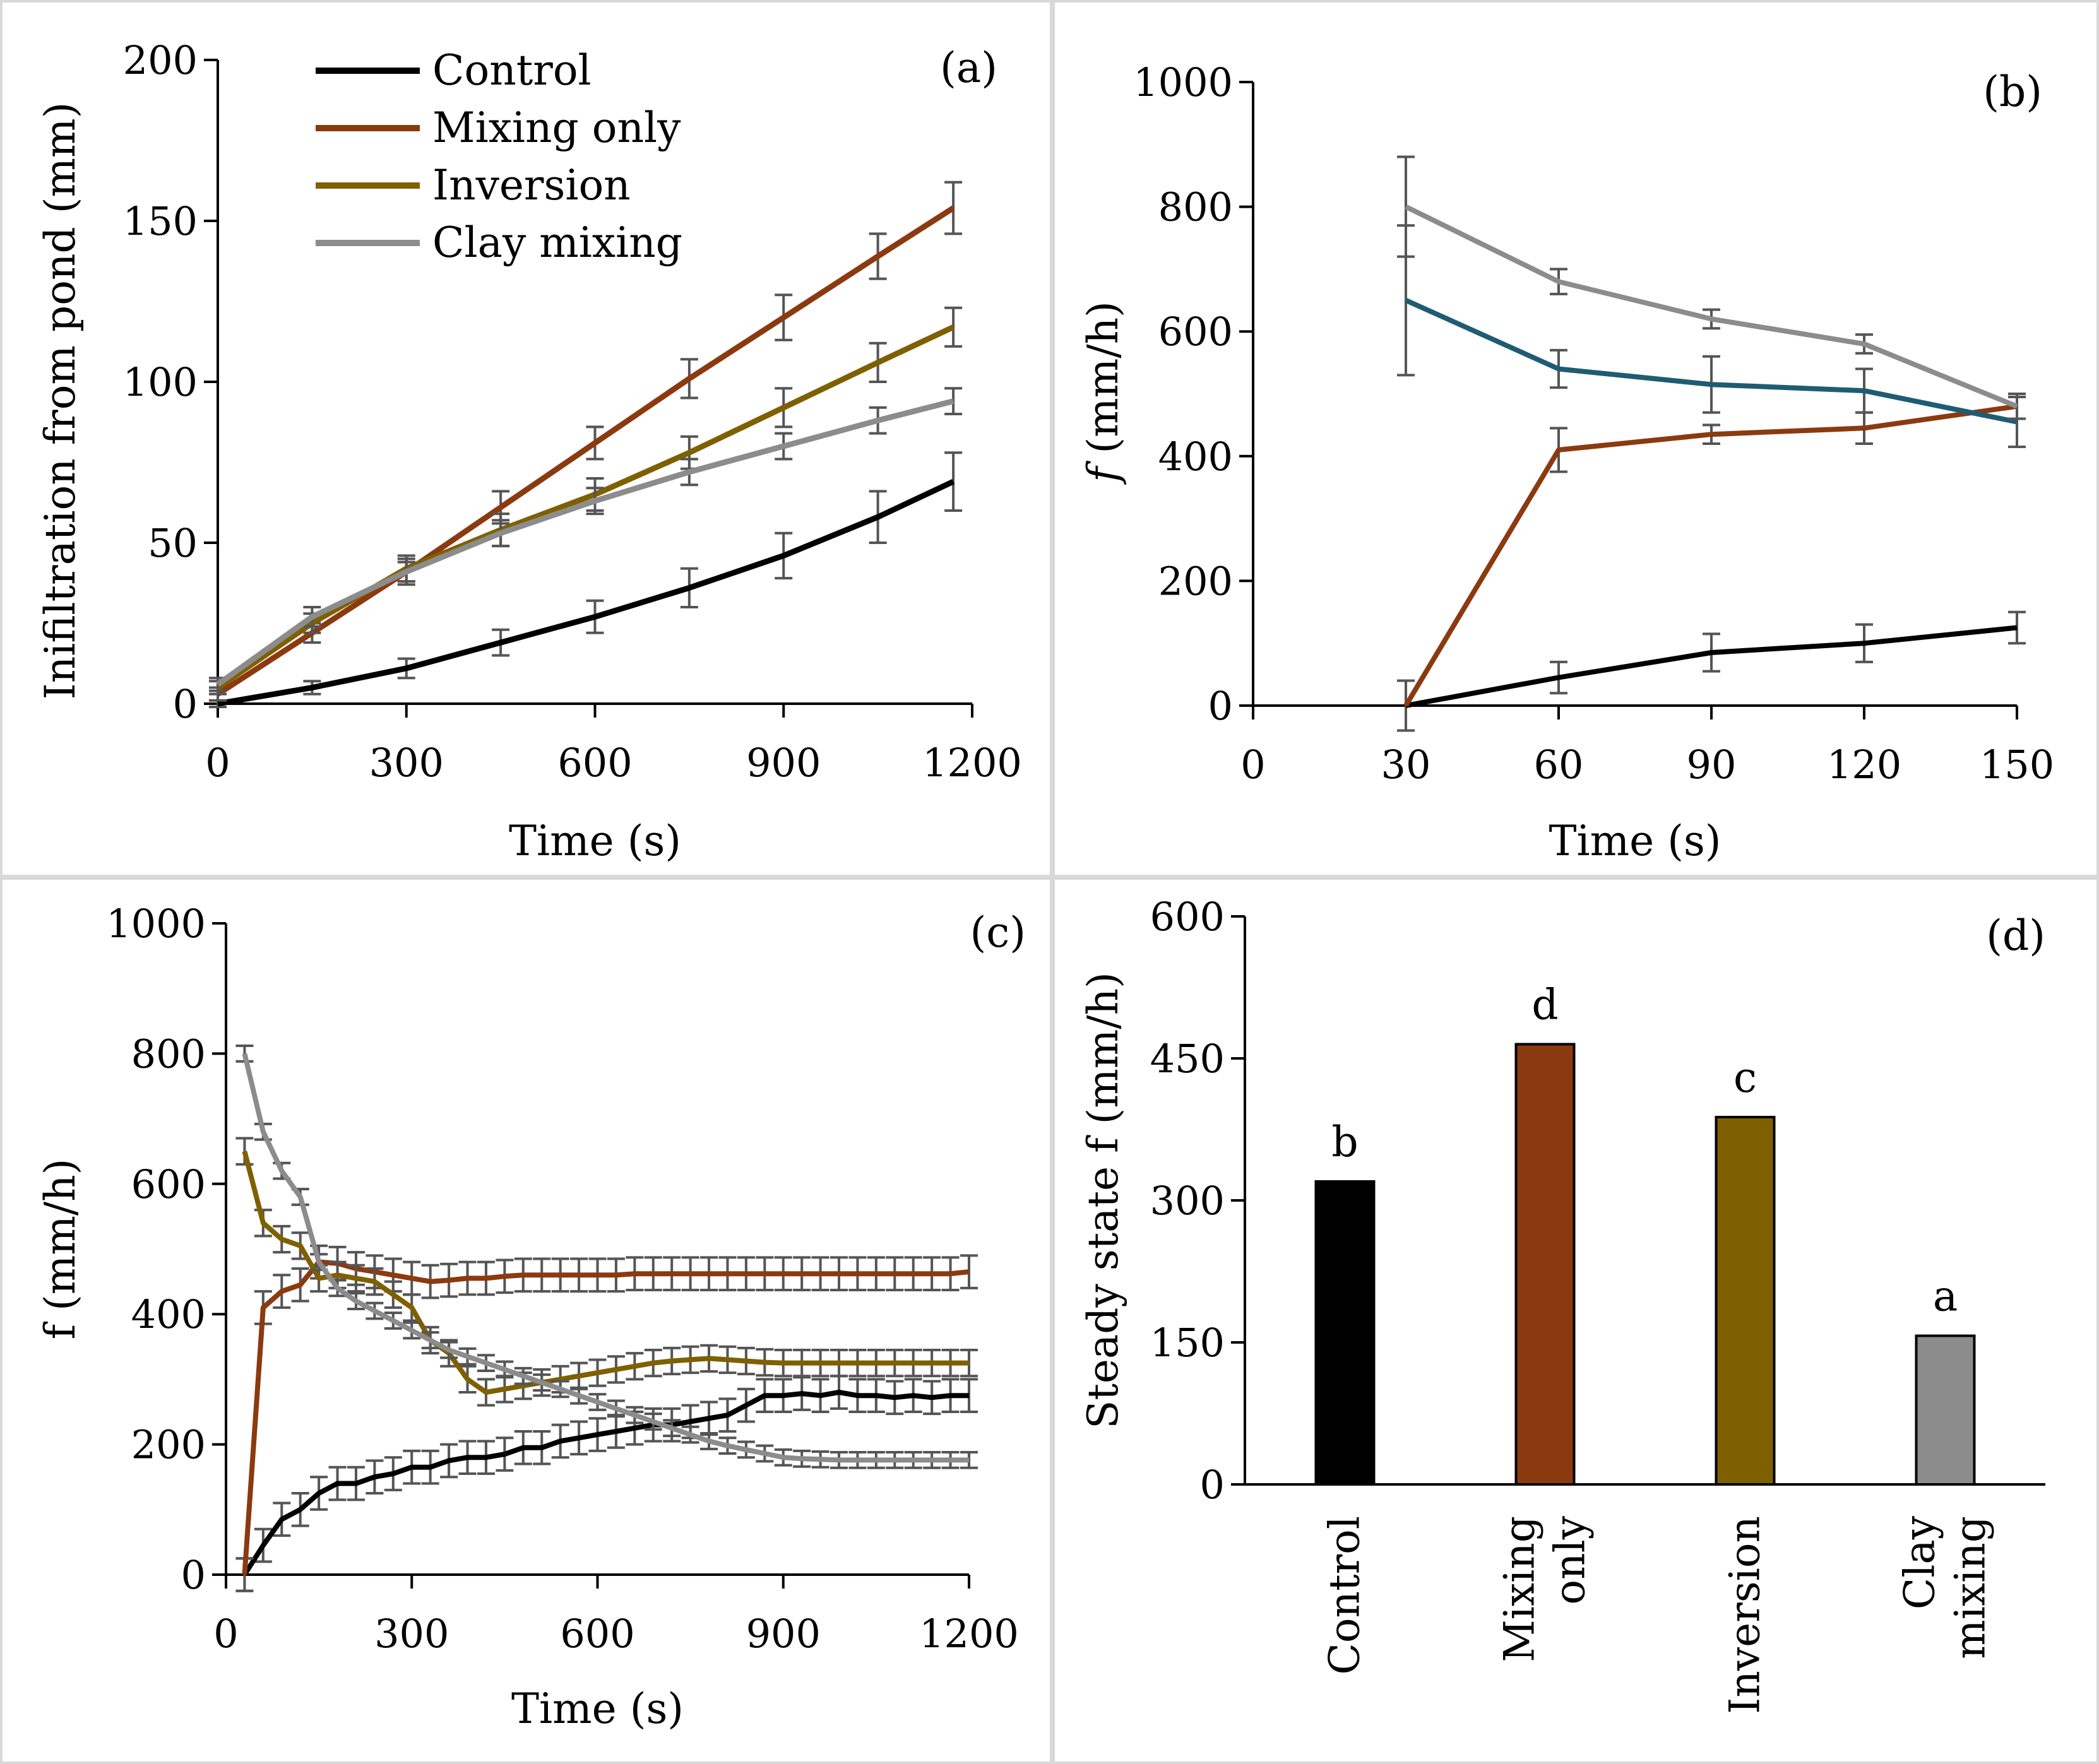 The height and width of the screenshot is (1764, 2099). I want to click on y-tick-label-a: 0, so click(185, 704).